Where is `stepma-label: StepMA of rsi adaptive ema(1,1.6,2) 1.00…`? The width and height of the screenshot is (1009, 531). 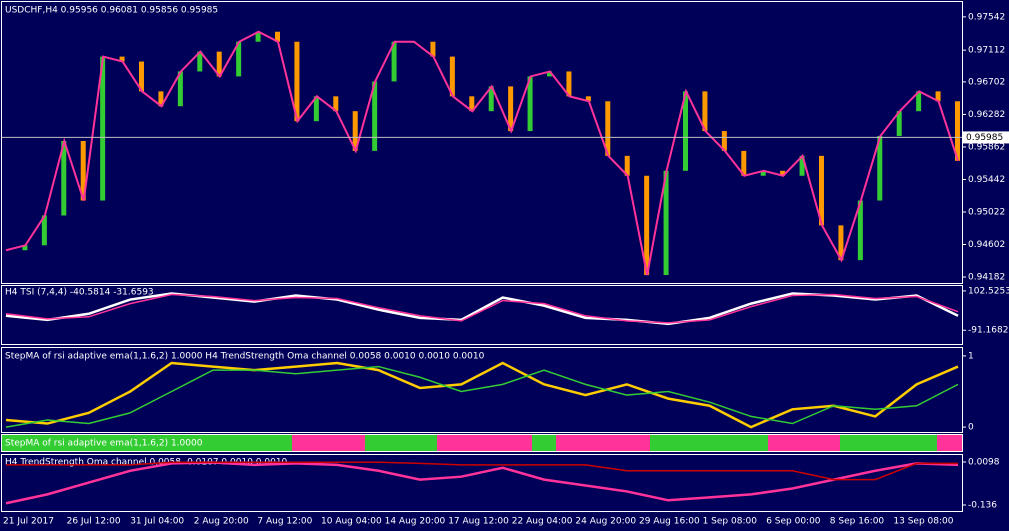 stepma-label: StepMA of rsi adaptive ema(1,1.6,2) 1.00… is located at coordinates (245, 357).